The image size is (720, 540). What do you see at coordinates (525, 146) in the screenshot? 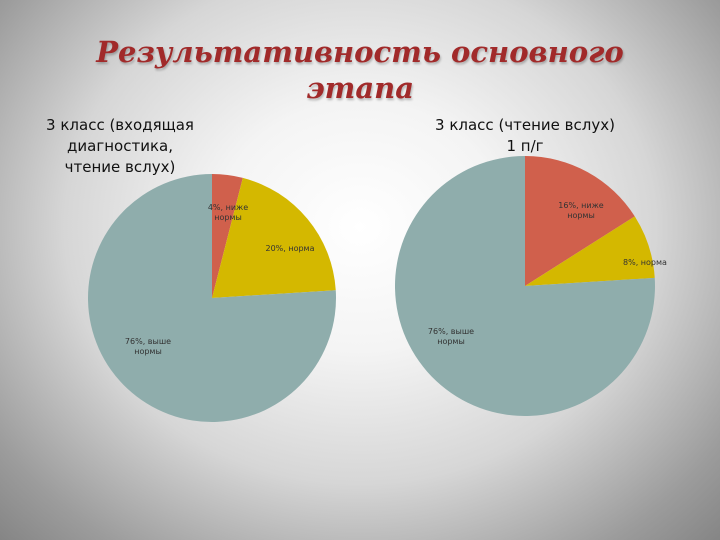
I see `right-chart-title-line-2: 1 п/г` at bounding box center [525, 146].